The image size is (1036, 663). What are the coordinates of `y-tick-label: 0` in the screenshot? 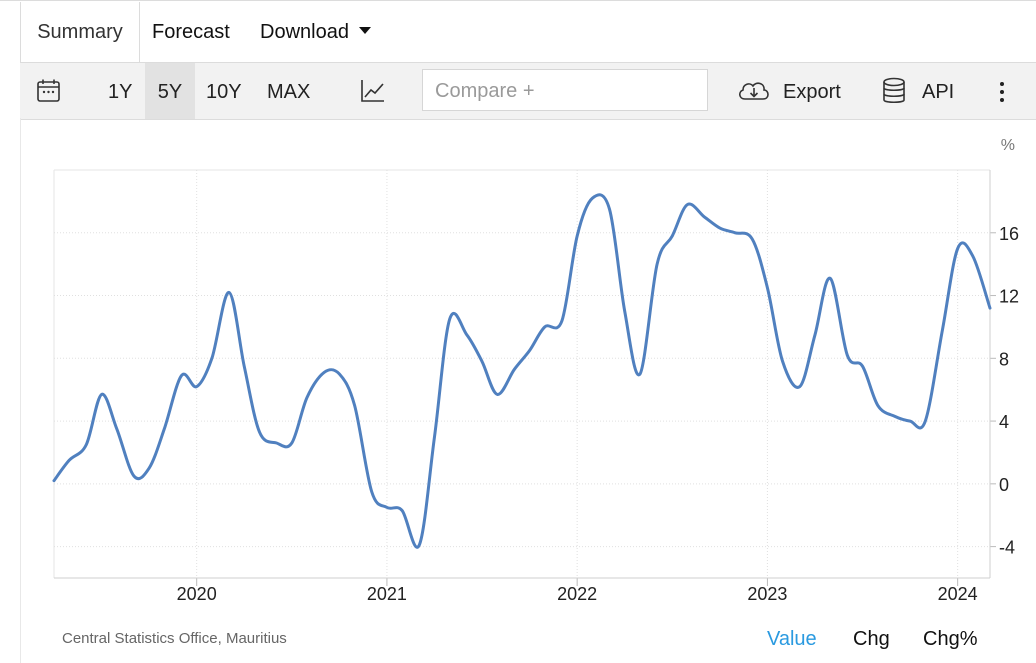 It's located at (1004, 485).